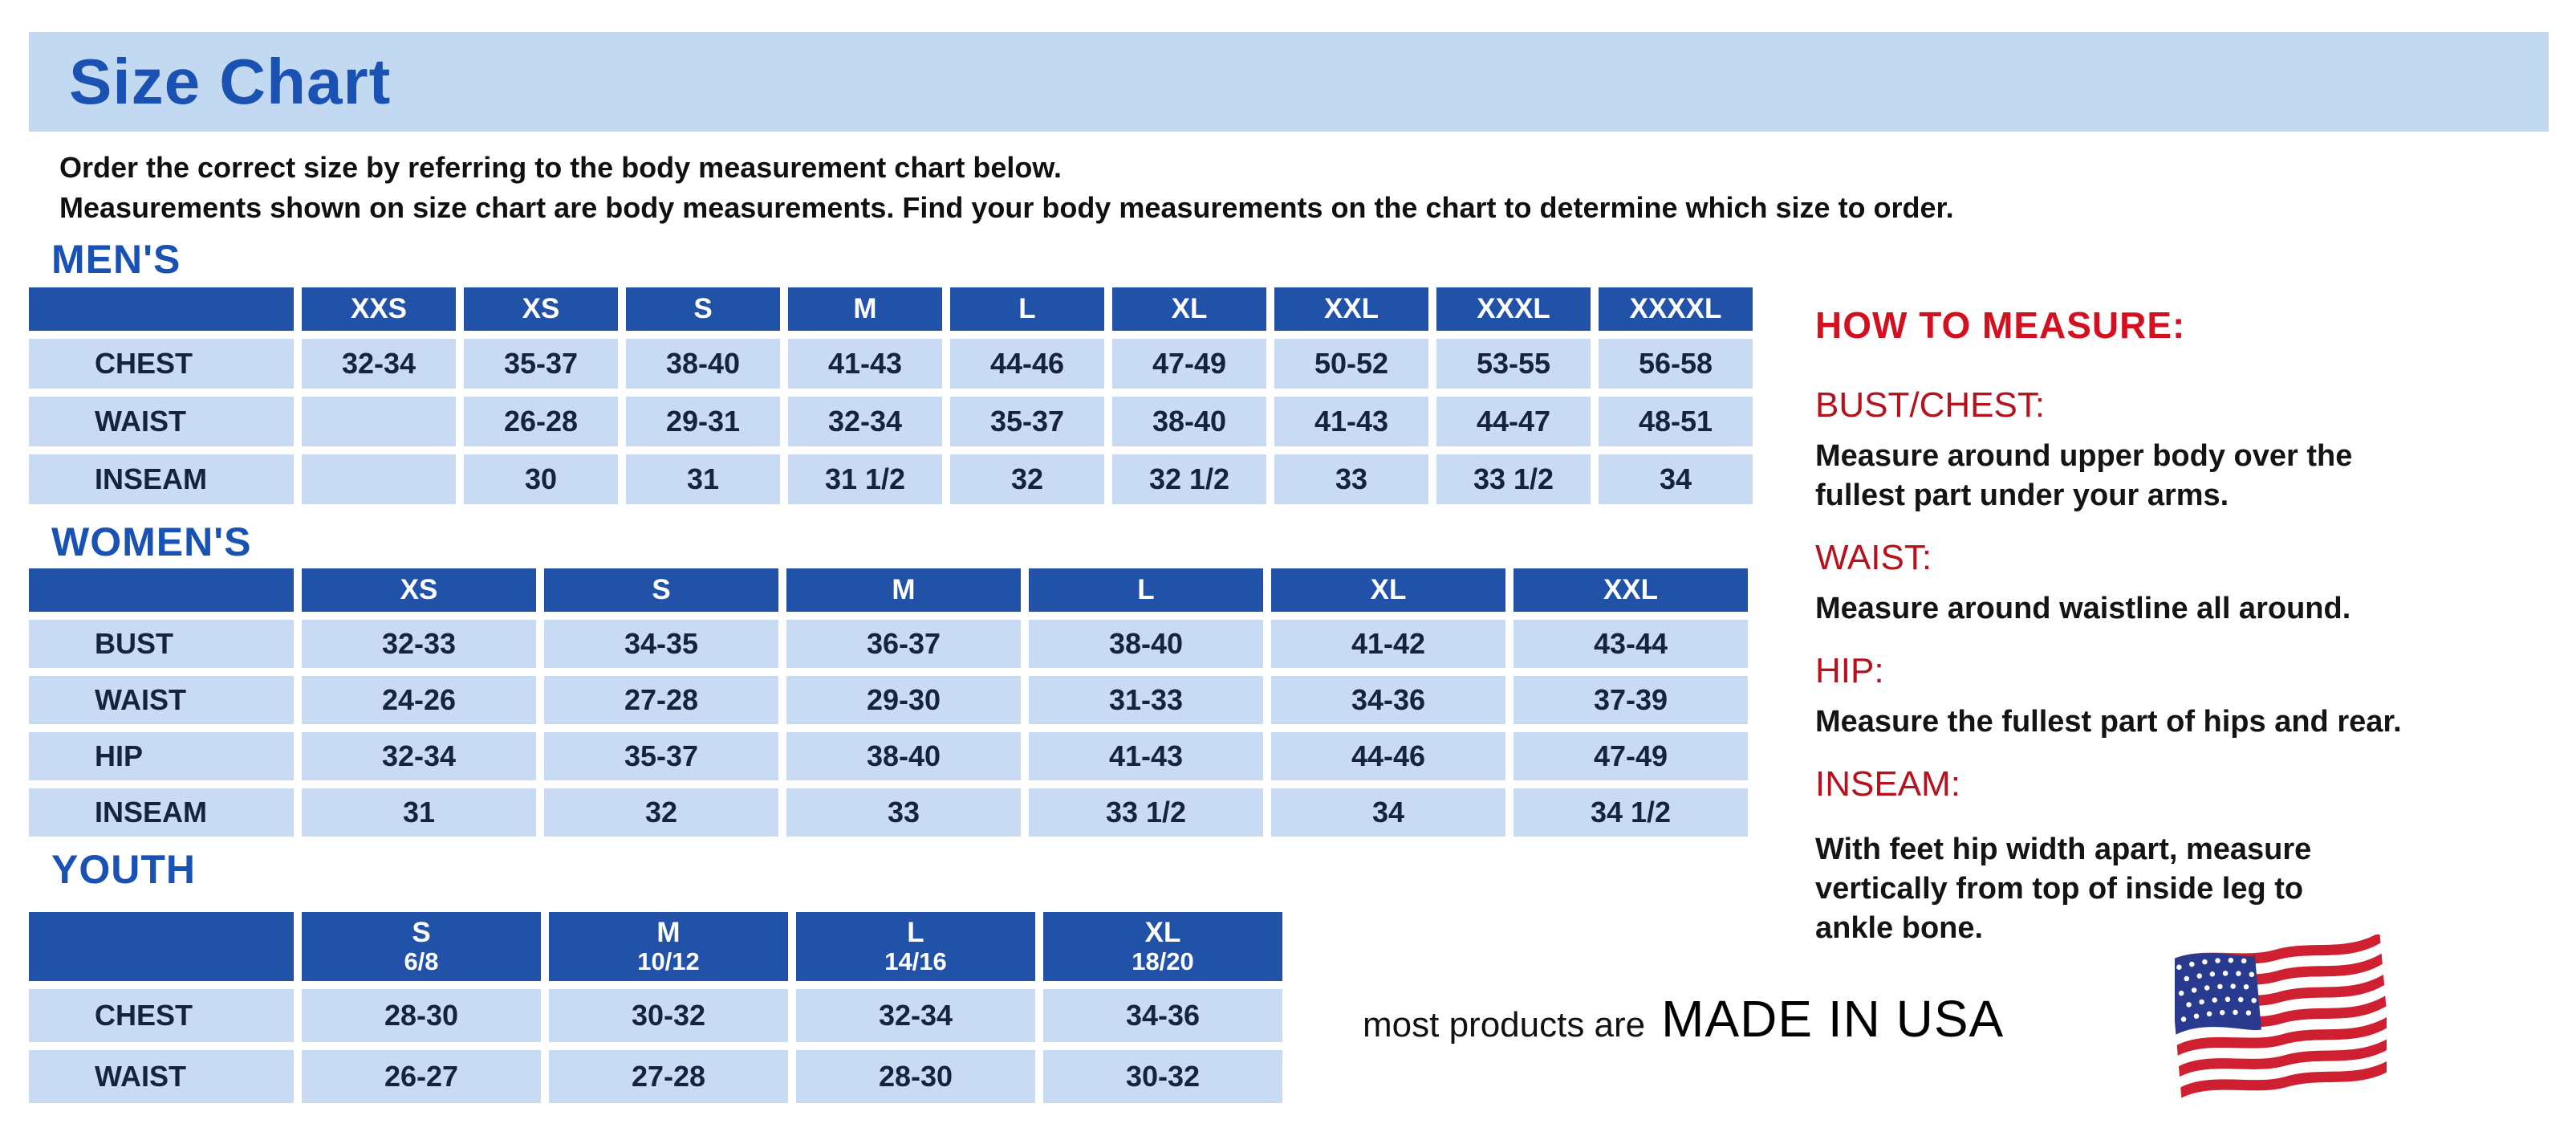 This screenshot has width=2576, height=1132. Describe the element at coordinates (916, 961) in the screenshot. I see `size-sublabel: 14/16` at that location.